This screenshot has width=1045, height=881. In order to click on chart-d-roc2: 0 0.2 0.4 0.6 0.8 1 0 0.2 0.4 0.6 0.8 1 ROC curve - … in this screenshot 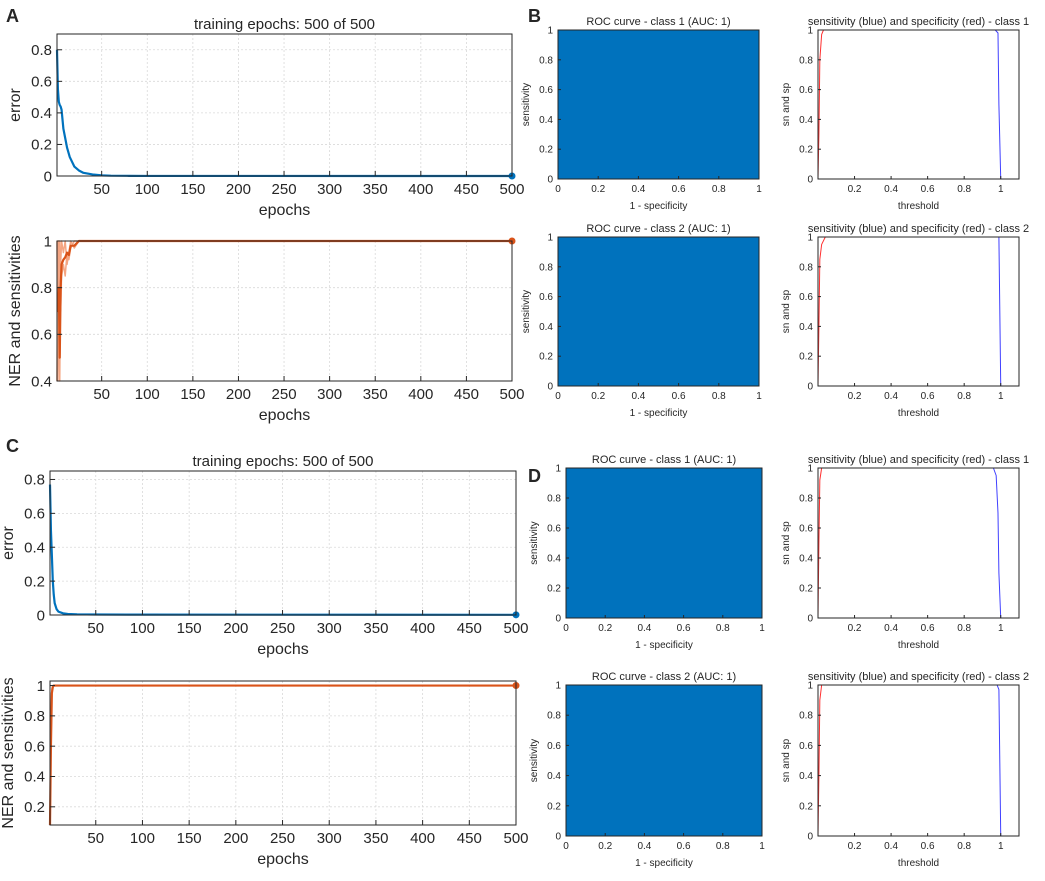, I will do `click(647, 770)`.